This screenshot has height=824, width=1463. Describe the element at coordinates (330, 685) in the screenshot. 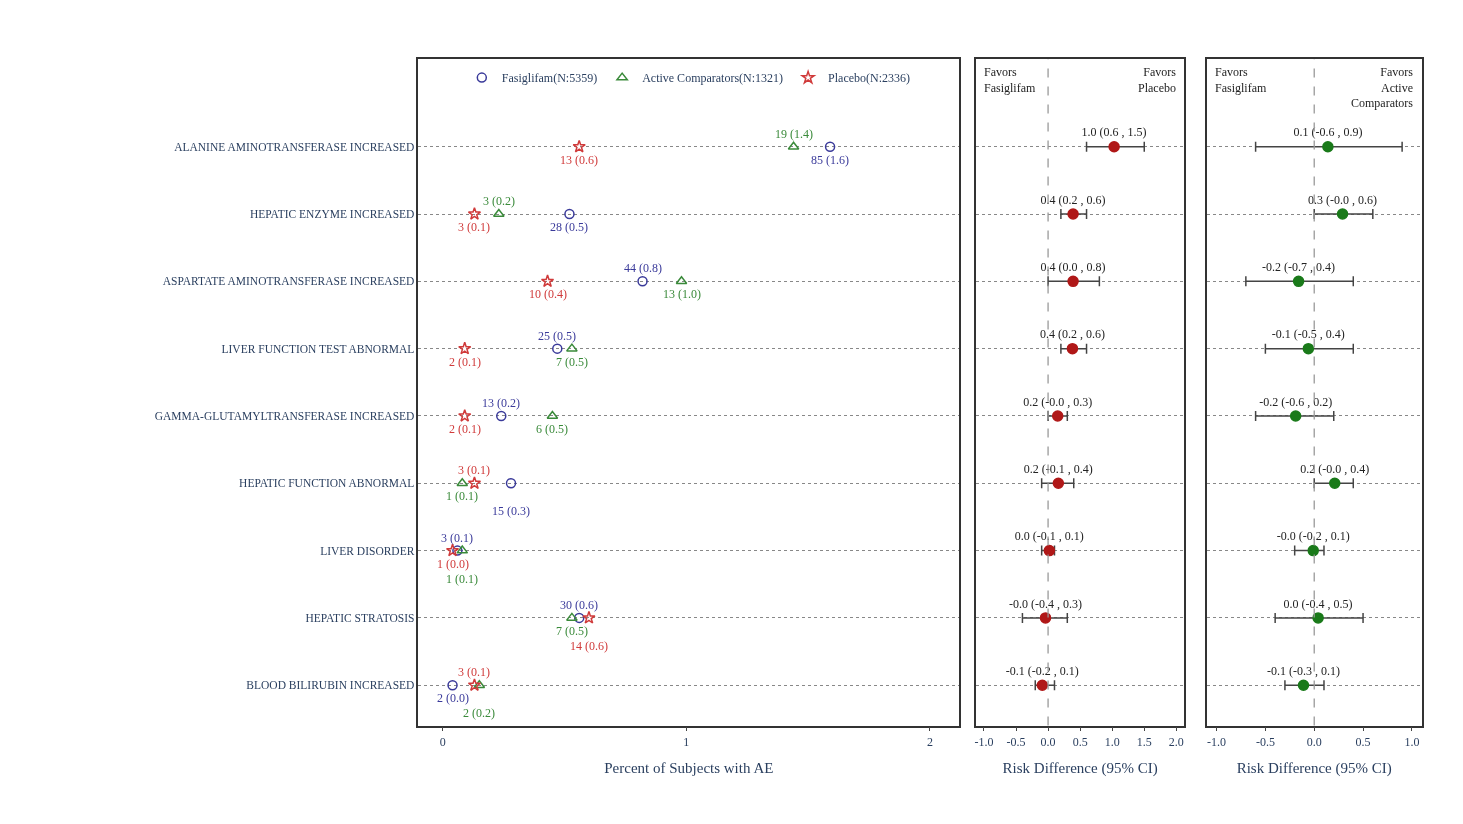

I see `y-tick-label: BLOOD BILIRUBIN INCREASED` at that location.